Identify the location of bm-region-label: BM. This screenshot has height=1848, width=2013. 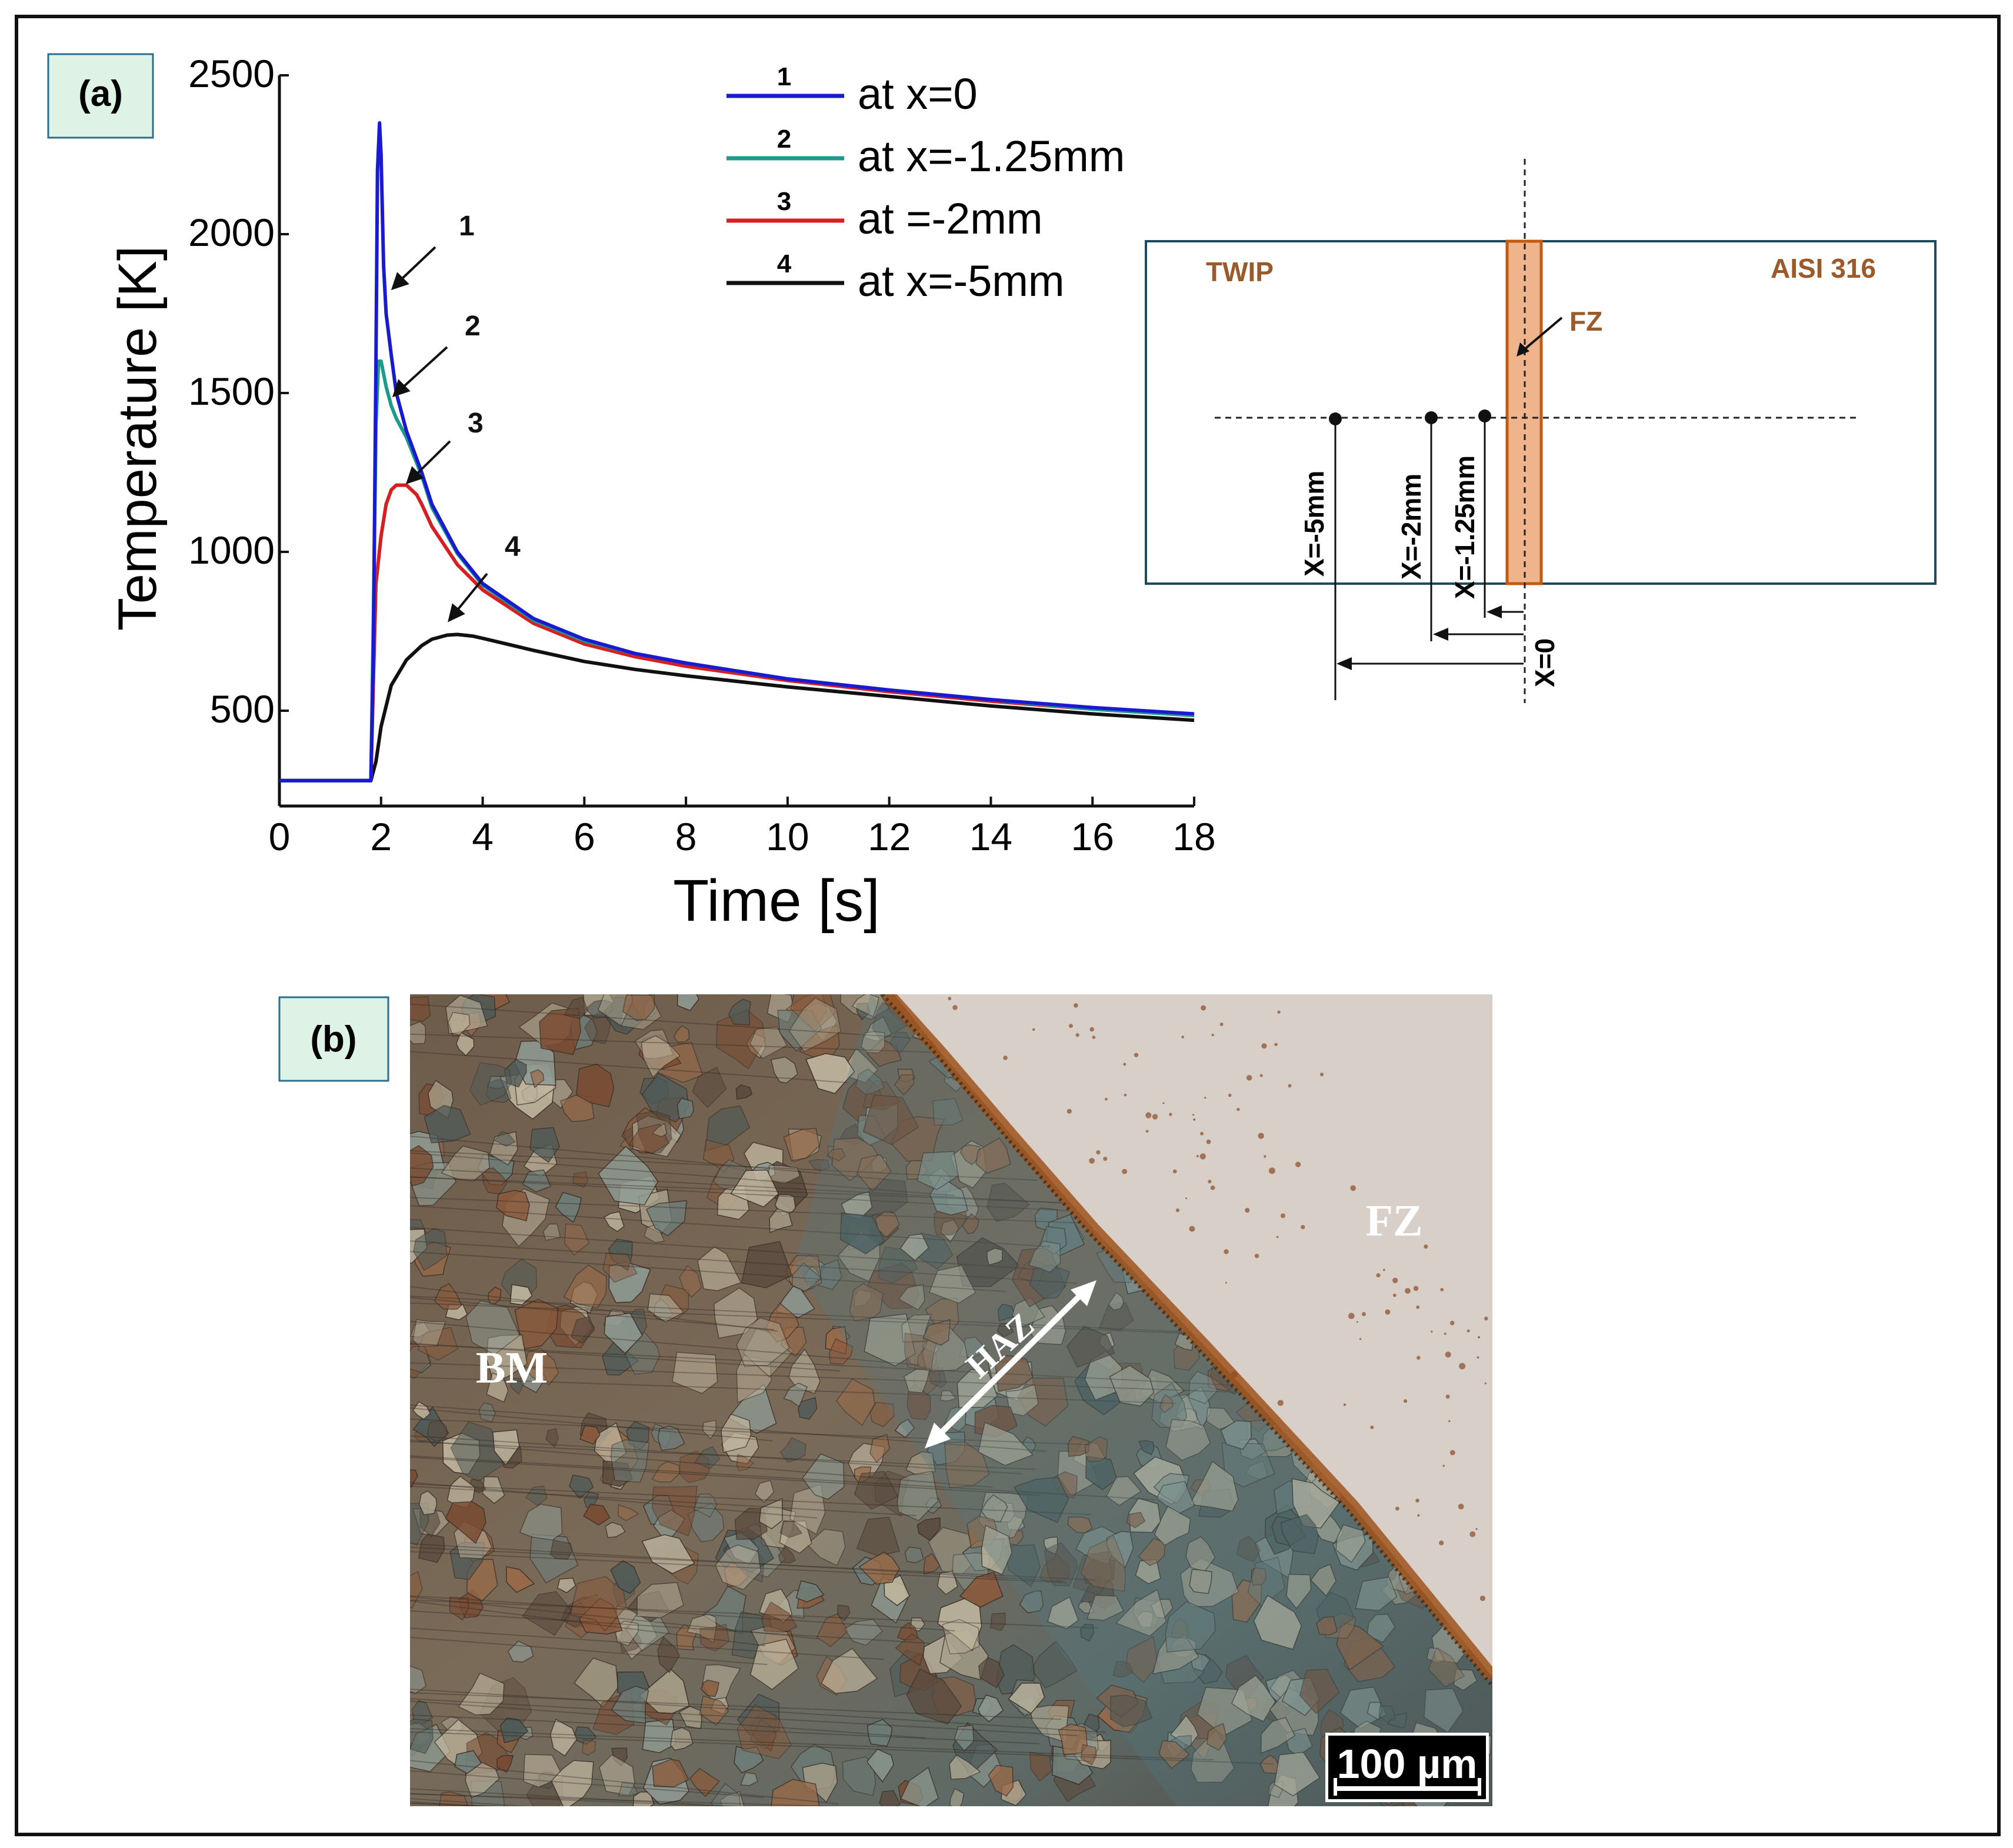
(512, 1368).